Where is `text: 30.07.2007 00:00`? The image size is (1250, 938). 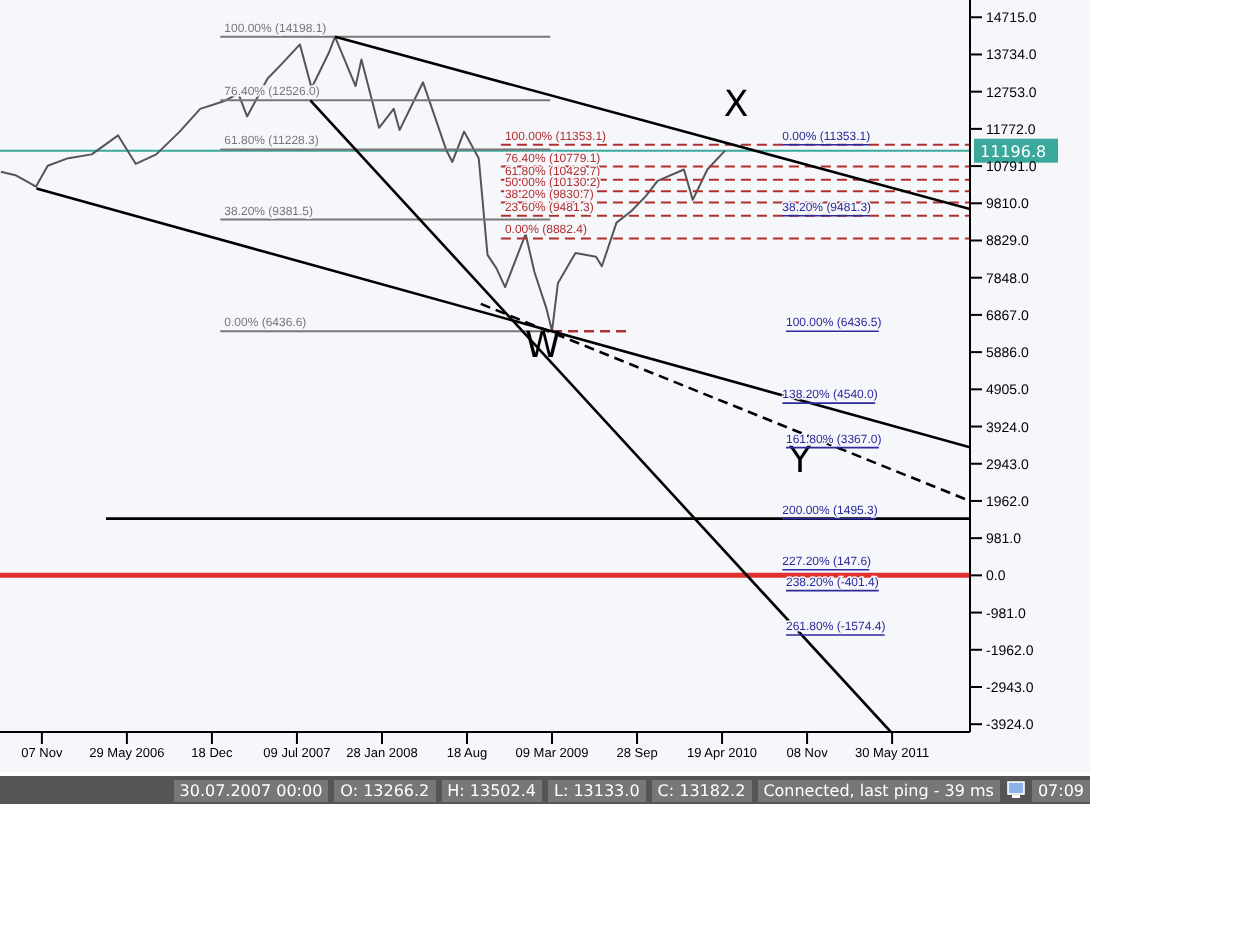 text: 30.07.2007 00:00 is located at coordinates (251, 790).